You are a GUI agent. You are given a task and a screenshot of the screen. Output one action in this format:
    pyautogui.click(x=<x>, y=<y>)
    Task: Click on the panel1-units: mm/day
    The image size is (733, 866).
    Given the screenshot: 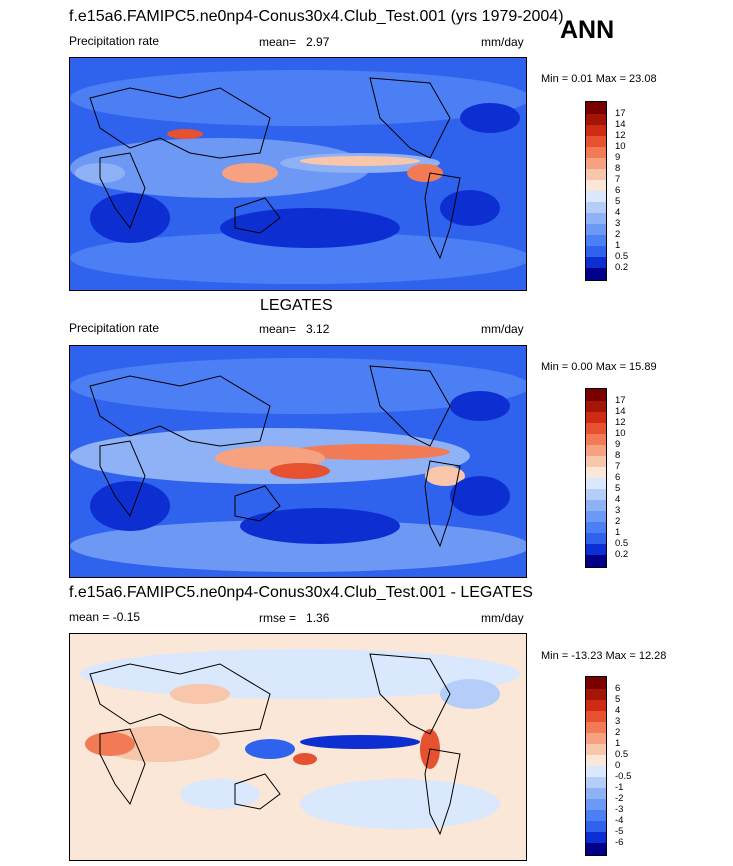 What is the action you would take?
    pyautogui.click(x=502, y=42)
    